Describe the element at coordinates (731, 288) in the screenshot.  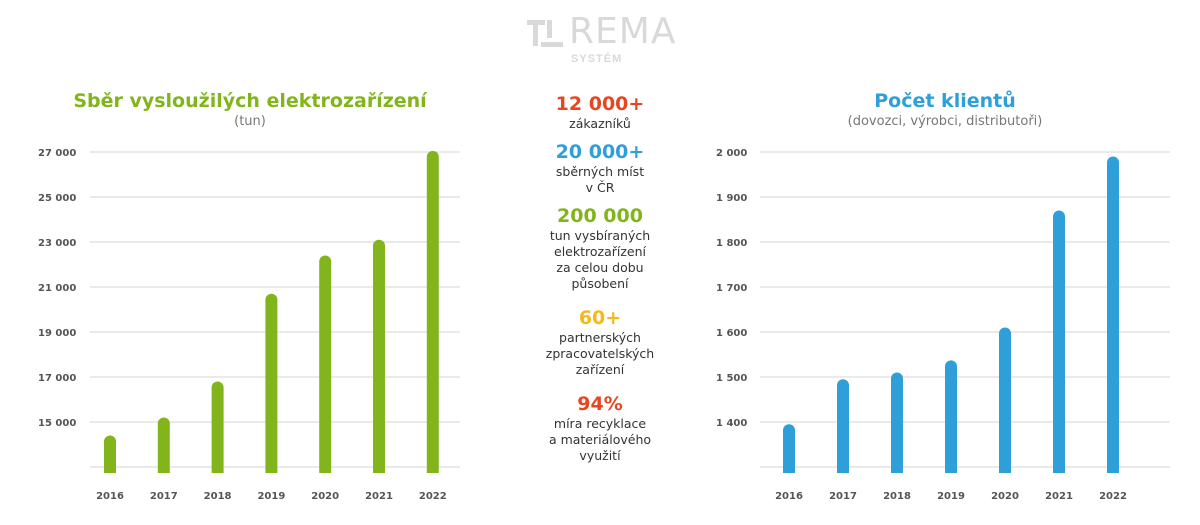
I see `y-tick-label: 1 700` at that location.